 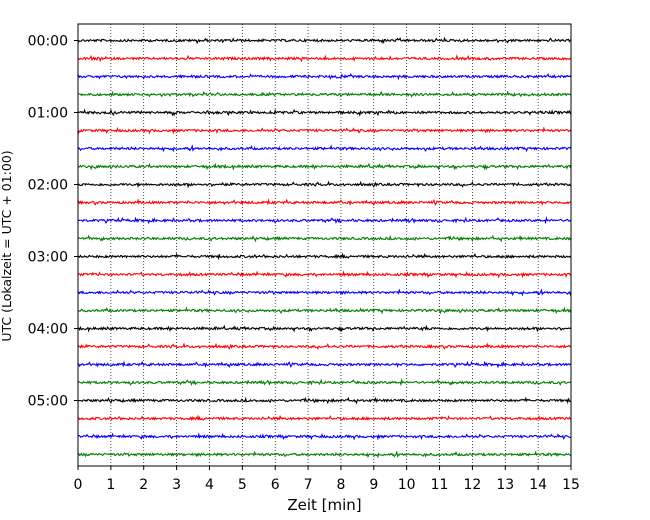 I want to click on y-tick-label: 03:00, so click(x=48, y=258).